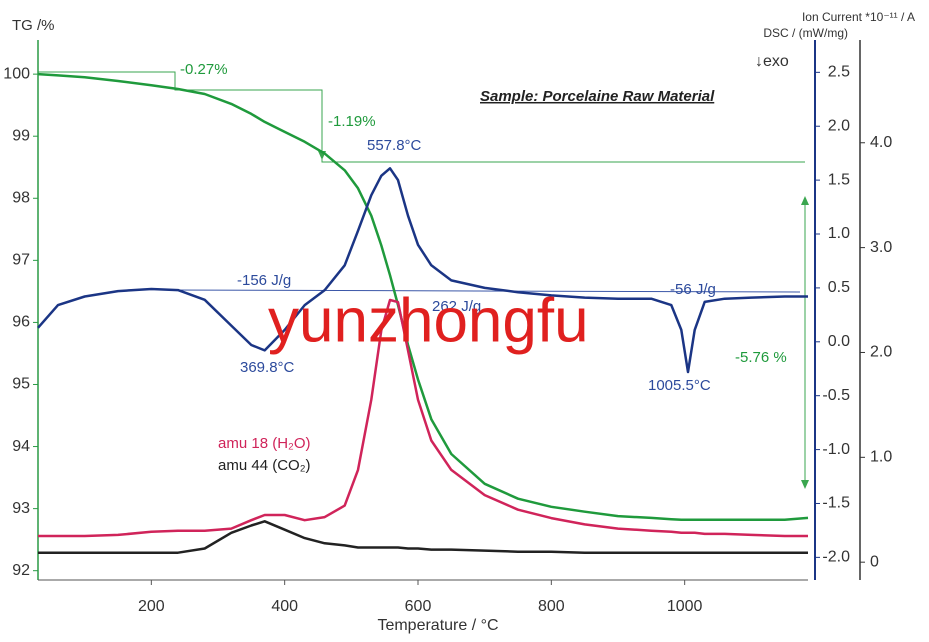 The height and width of the screenshot is (642, 929). Describe the element at coordinates (685, 606) in the screenshot. I see `x-tick-label: 1000` at that location.